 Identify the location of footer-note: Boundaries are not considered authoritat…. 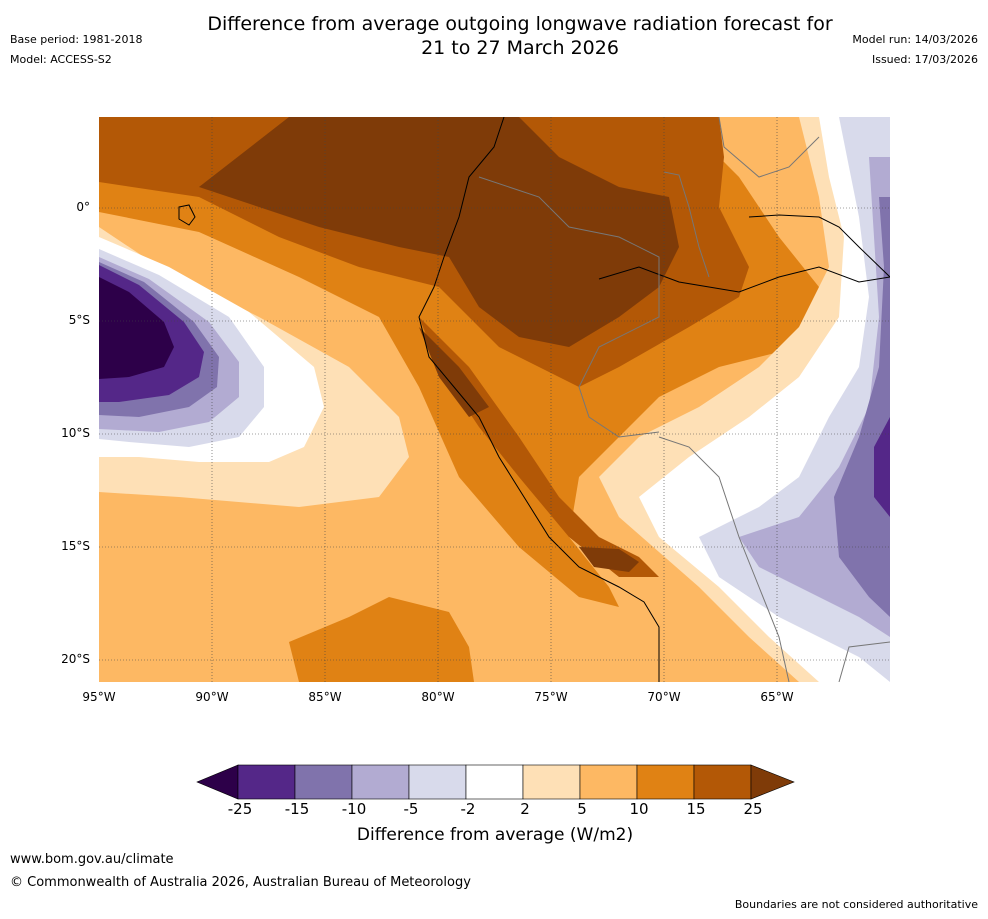
(856, 904).